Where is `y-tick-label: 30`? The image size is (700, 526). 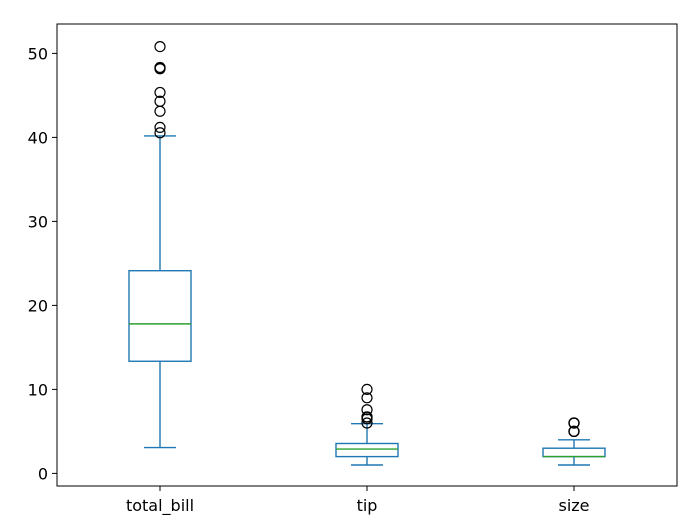 y-tick-label: 30 is located at coordinates (38, 221).